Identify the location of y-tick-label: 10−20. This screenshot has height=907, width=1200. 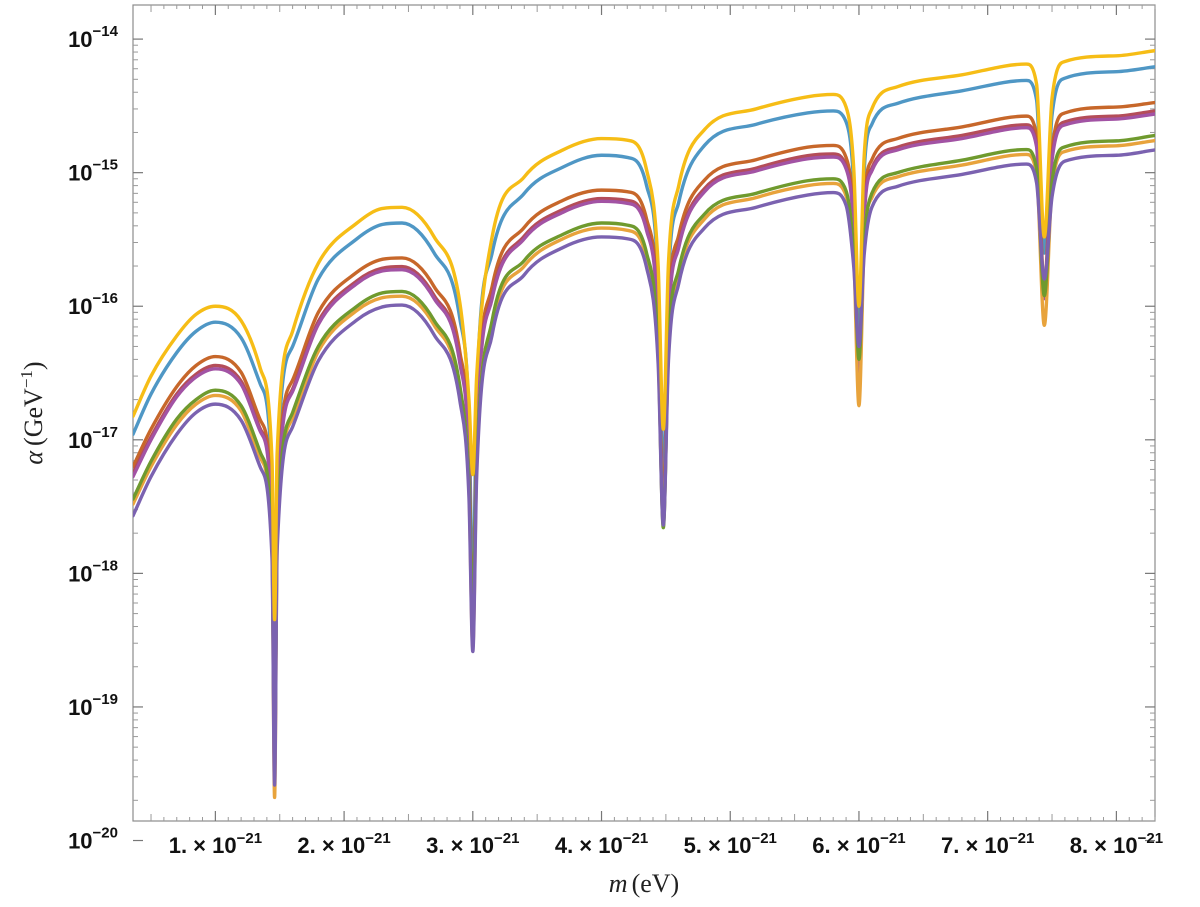
(93, 839).